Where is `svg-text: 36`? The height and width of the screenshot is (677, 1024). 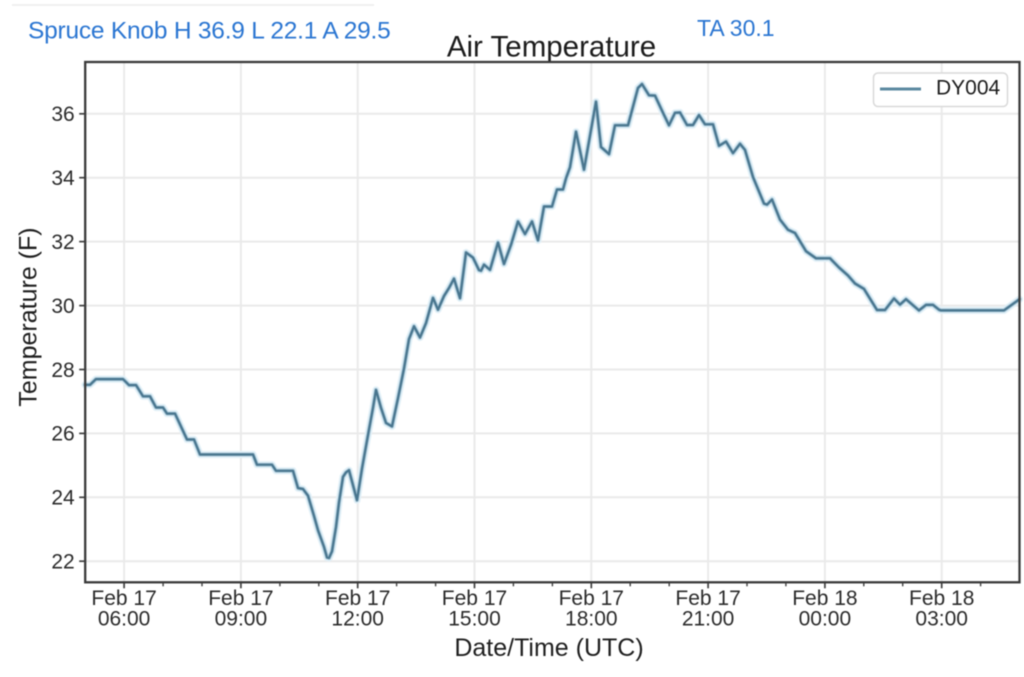
svg-text: 36 is located at coordinates (62, 114).